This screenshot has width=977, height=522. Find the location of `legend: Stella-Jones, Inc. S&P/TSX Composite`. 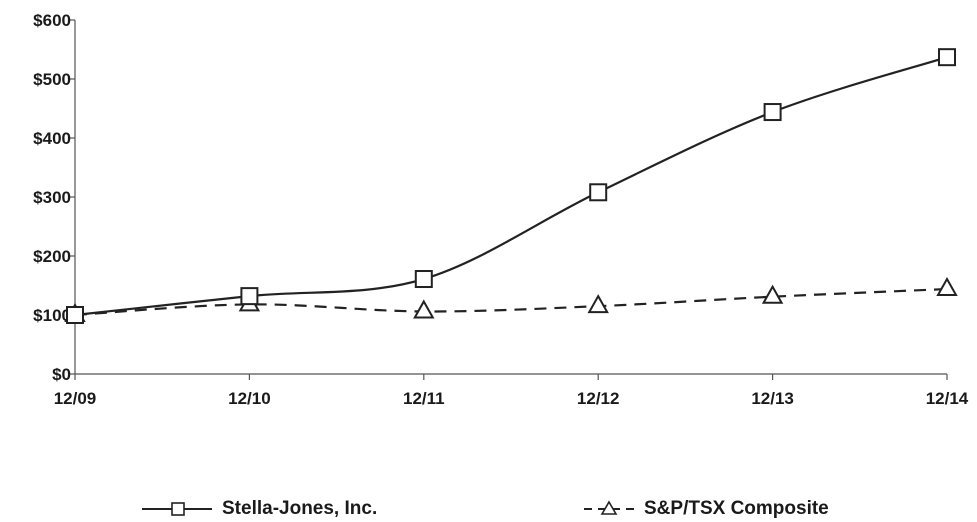

legend: Stella-Jones, Inc. S&P/TSX Composite is located at coordinates (488, 510).